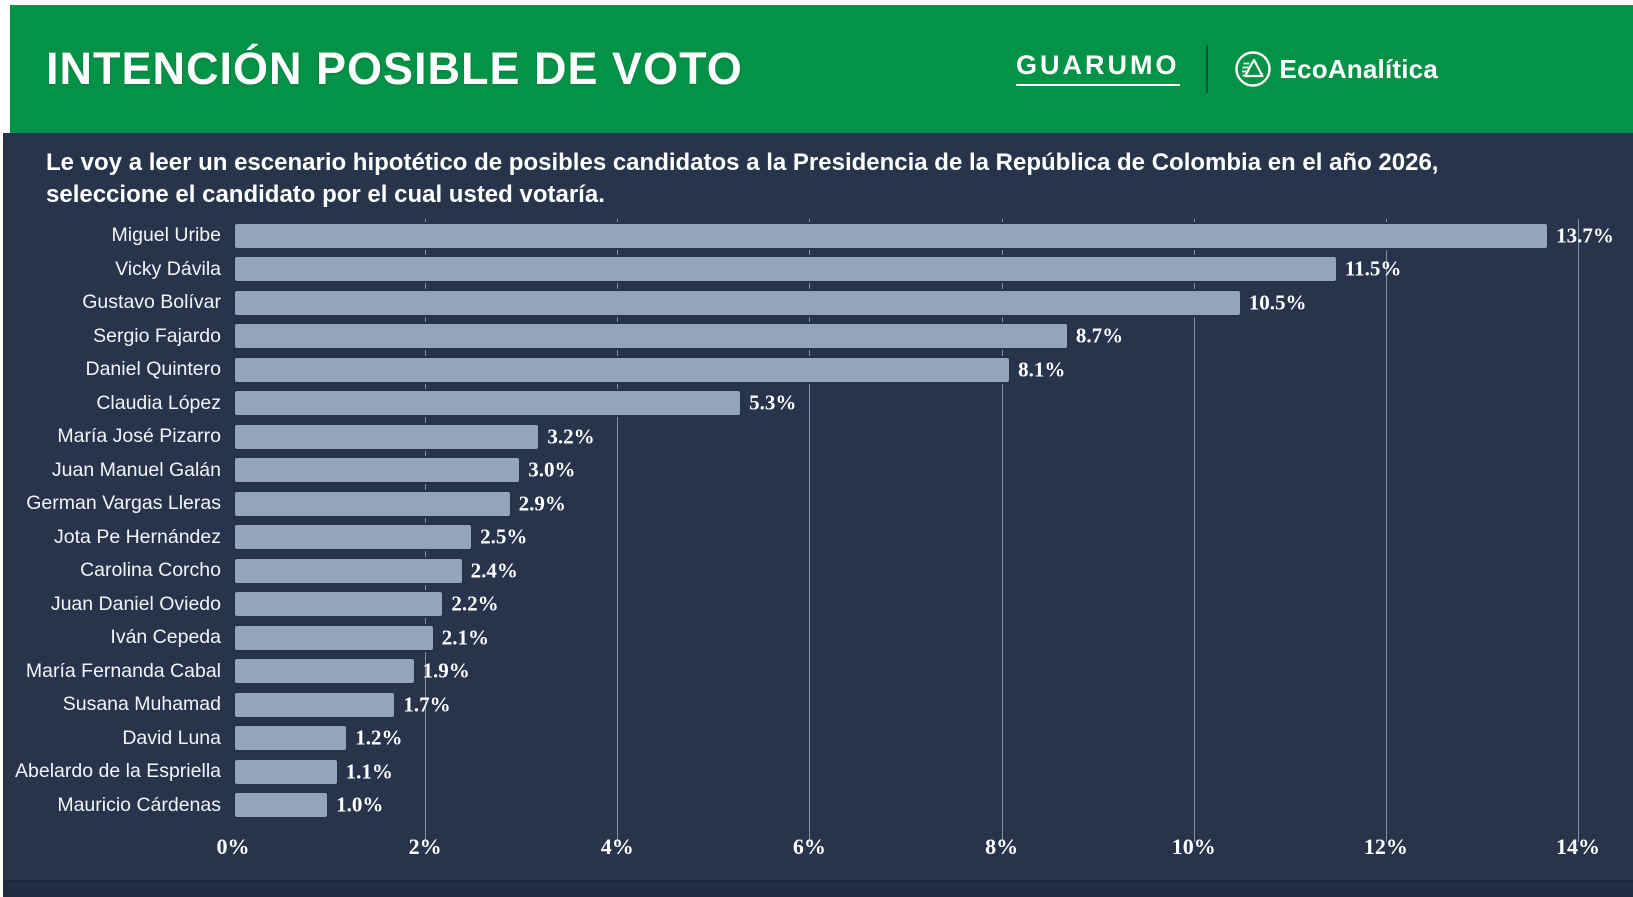 This screenshot has height=897, width=1633. What do you see at coordinates (542, 503) in the screenshot?
I see `value-label: 2.9%` at bounding box center [542, 503].